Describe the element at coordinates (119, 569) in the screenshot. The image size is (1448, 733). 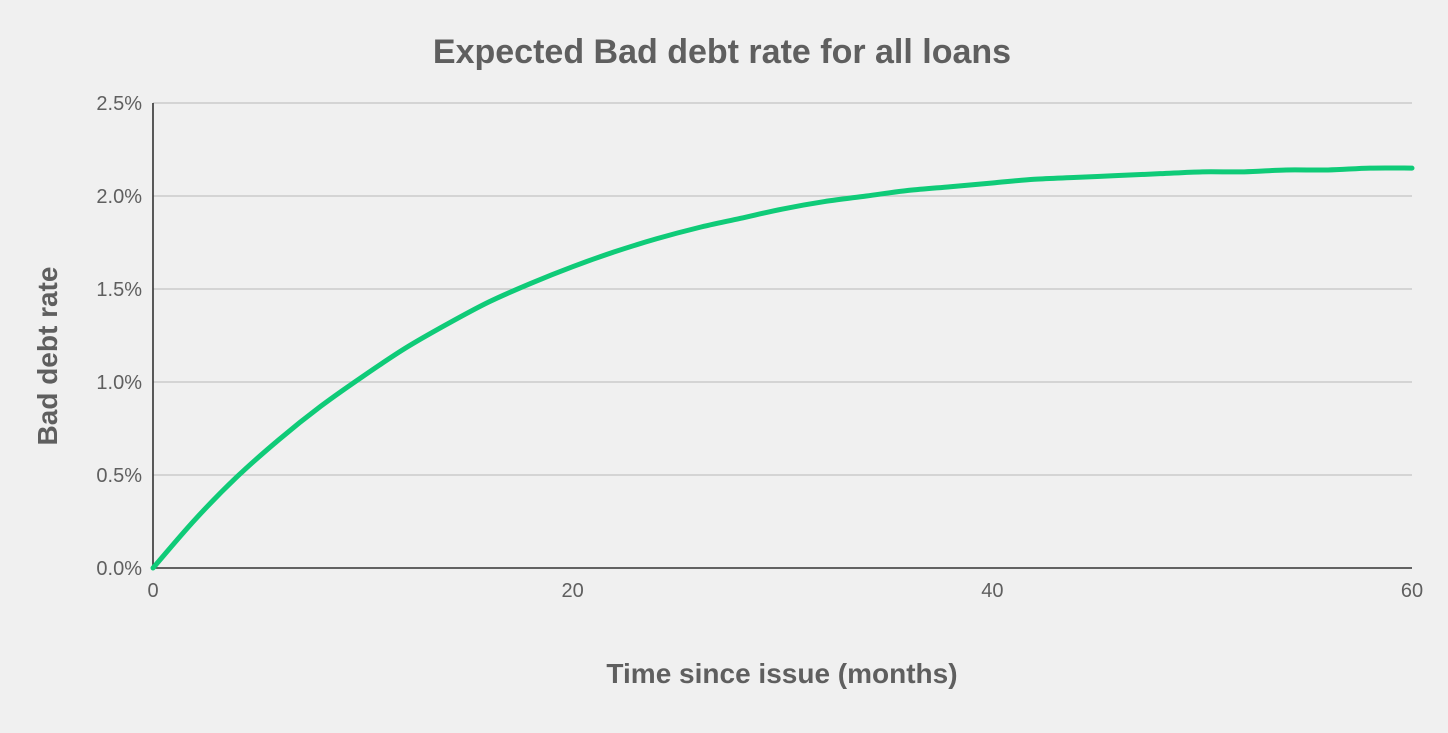
I see `y-tick-label: 0.0%` at that location.